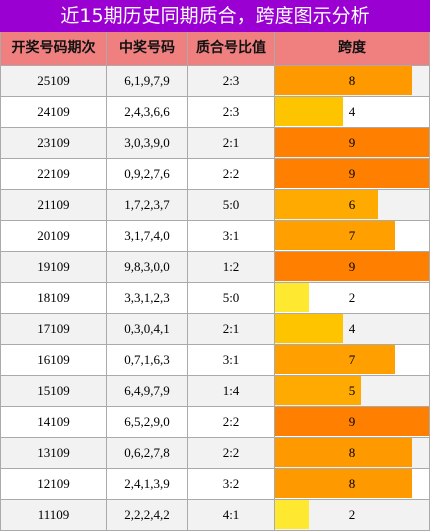  I want to click on table-cell: 20109, so click(53, 236).